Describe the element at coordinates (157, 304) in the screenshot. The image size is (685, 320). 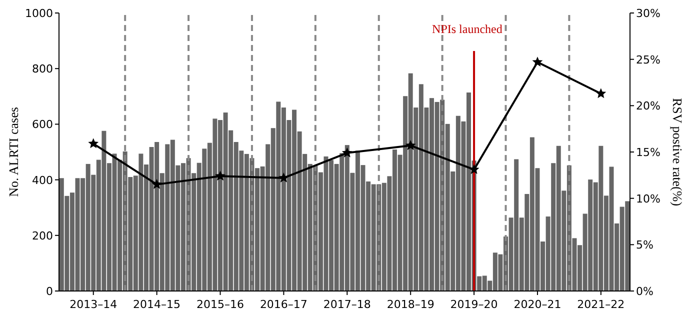
I see `x-tick-label: 2014–15` at that location.